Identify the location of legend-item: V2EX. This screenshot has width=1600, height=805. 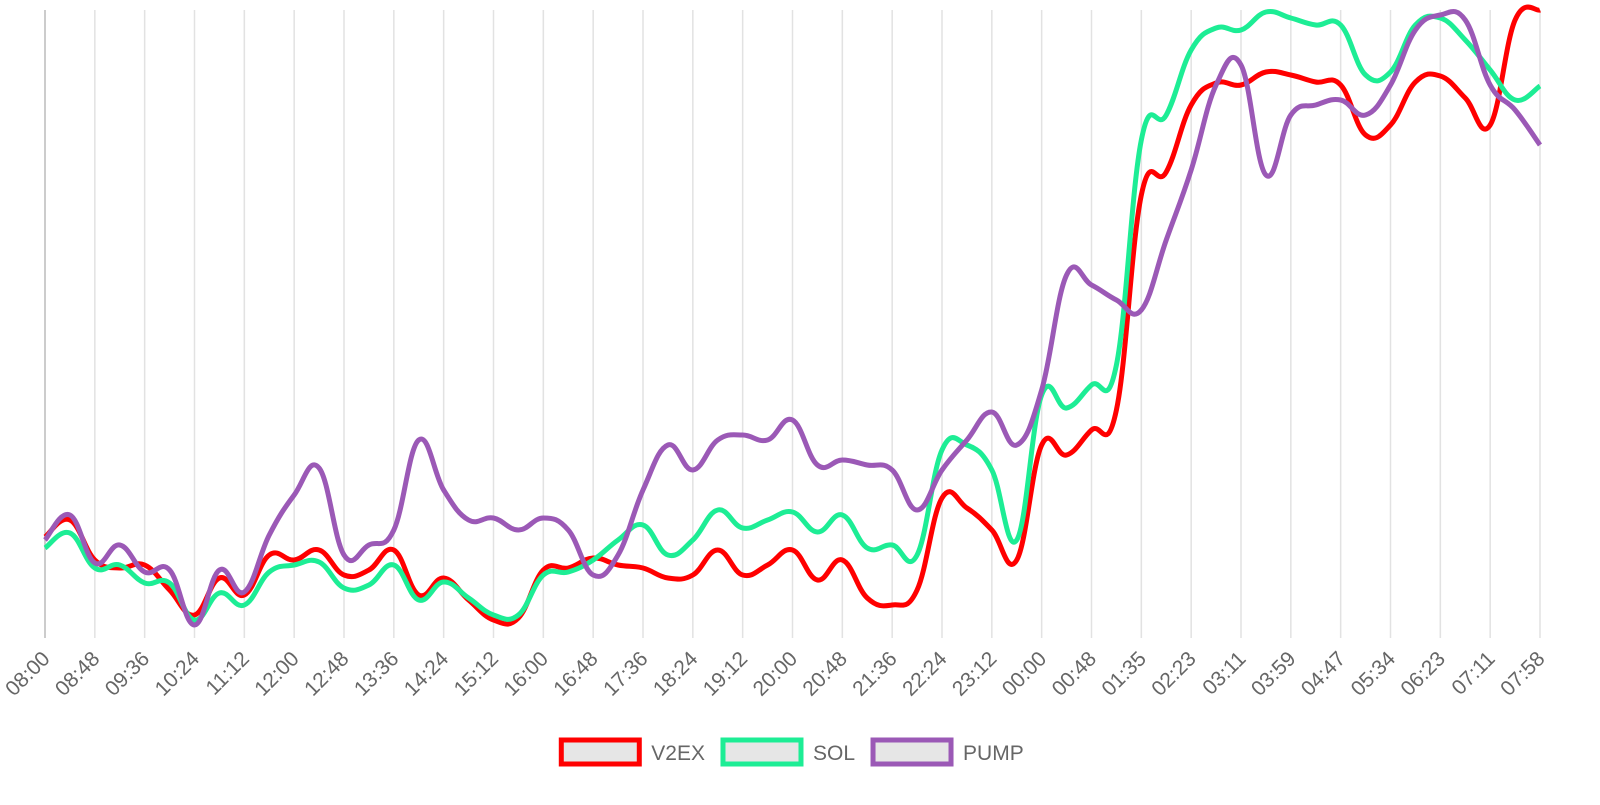
(631, 752).